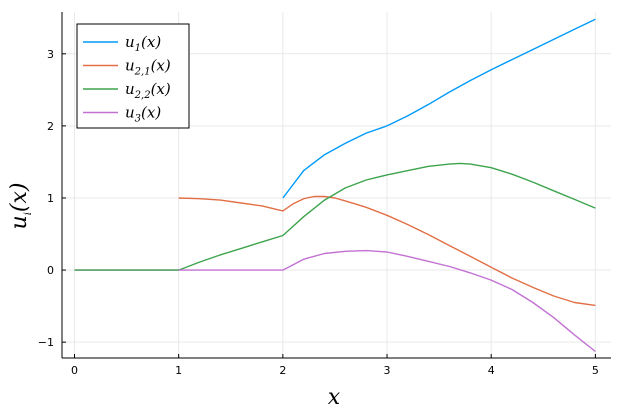  Describe the element at coordinates (74, 370) in the screenshot. I see `x-tick-label: 0` at that location.